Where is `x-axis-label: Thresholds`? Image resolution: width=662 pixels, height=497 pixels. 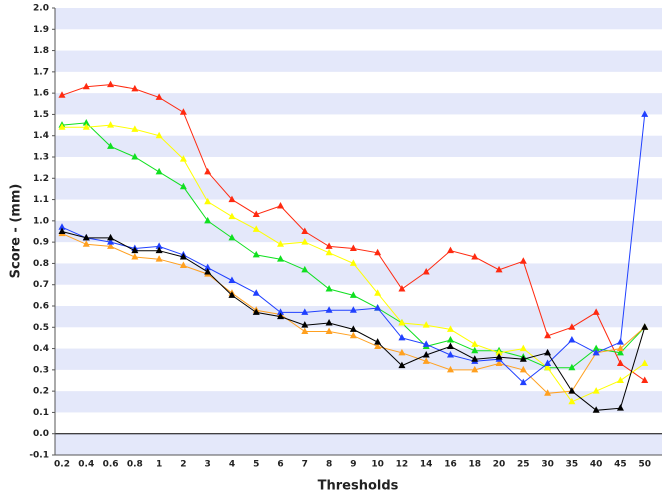
x-axis-label: Thresholds is located at coordinates (358, 486).